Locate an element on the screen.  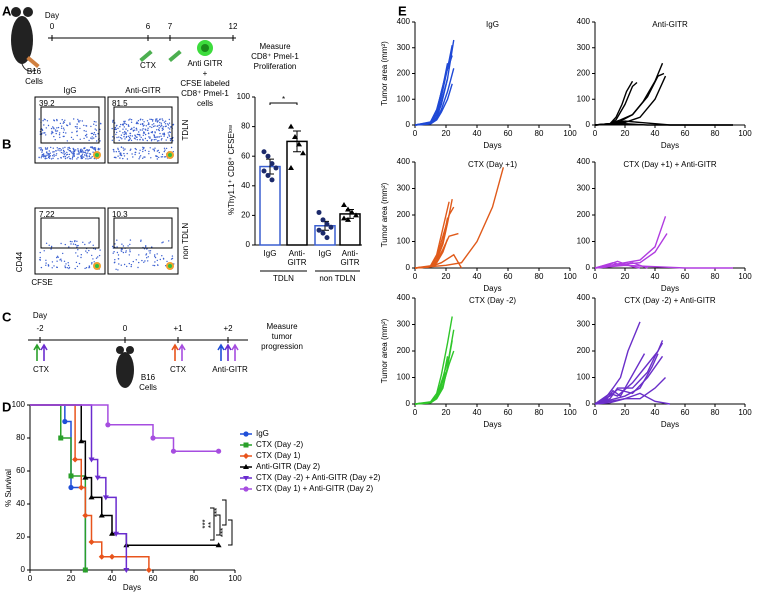
b16-label: B16 is located at coordinates (148, 377).